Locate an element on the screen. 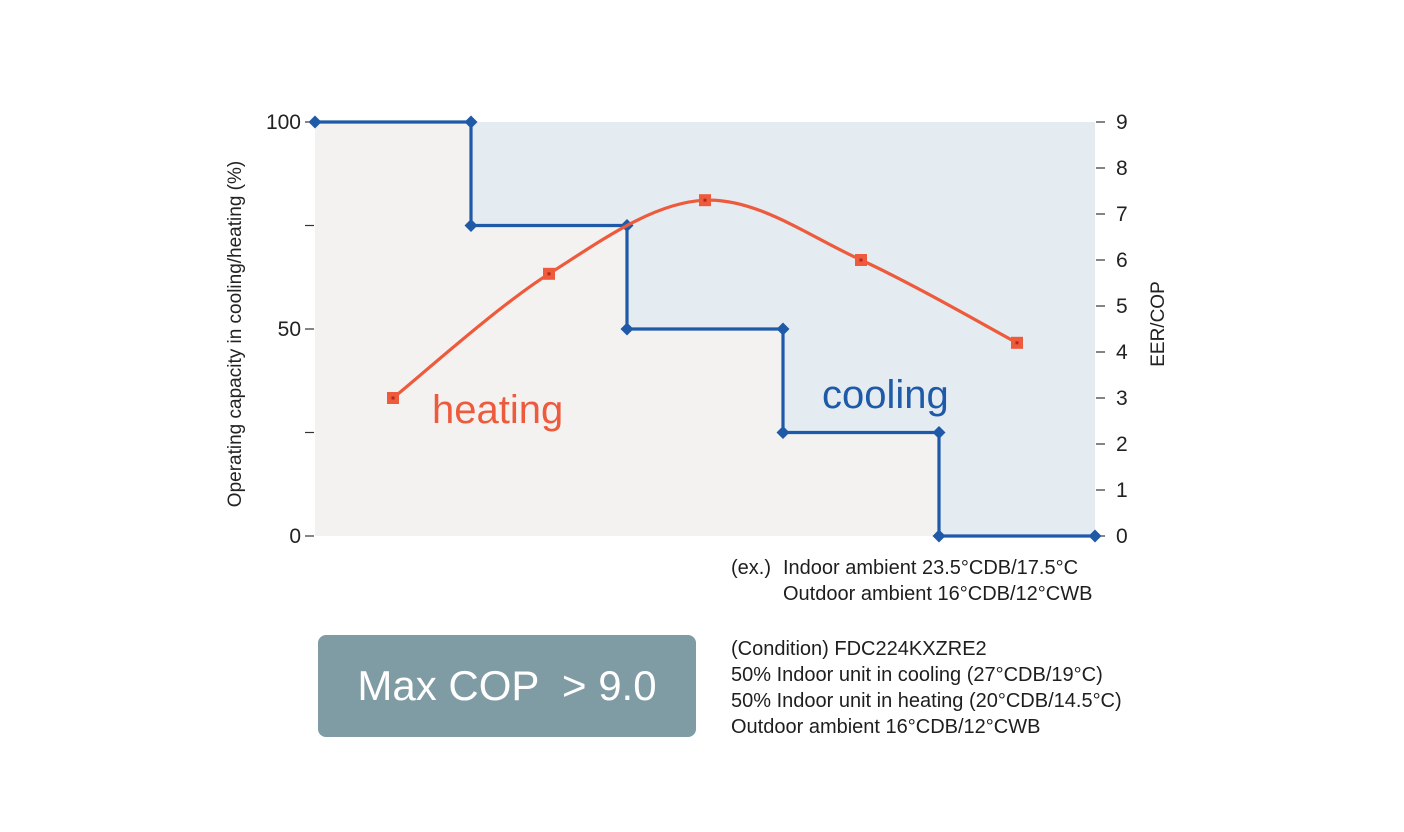  right-axis-label: EER/COP is located at coordinates (1158, 324).